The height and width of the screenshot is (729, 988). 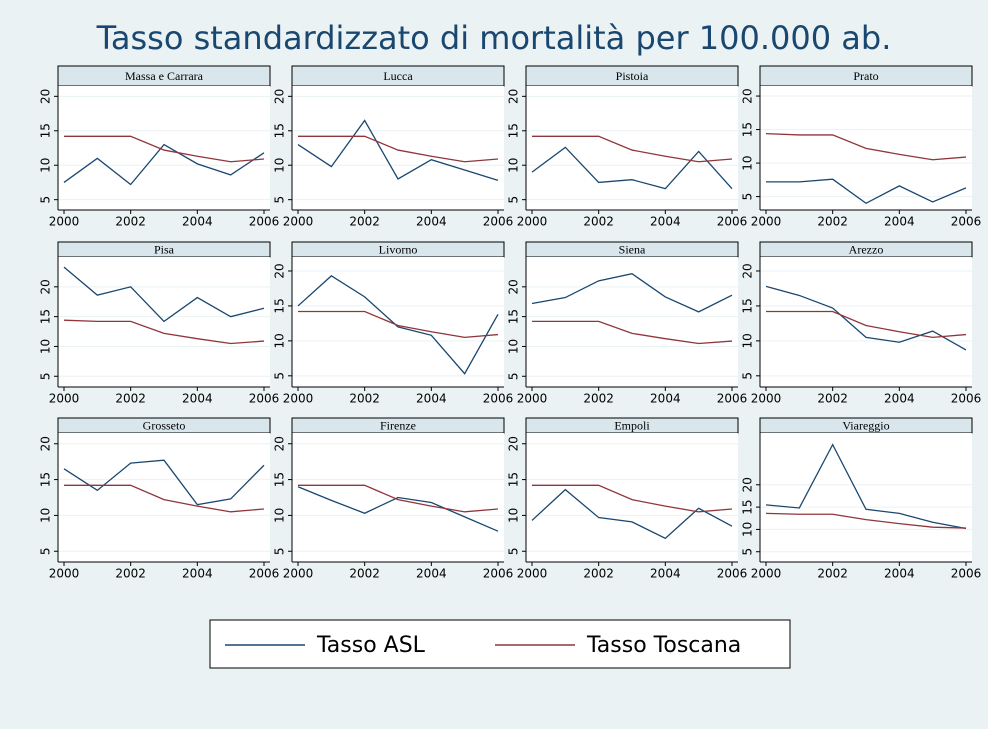 I want to click on panel-title: Prato, so click(x=865, y=76).